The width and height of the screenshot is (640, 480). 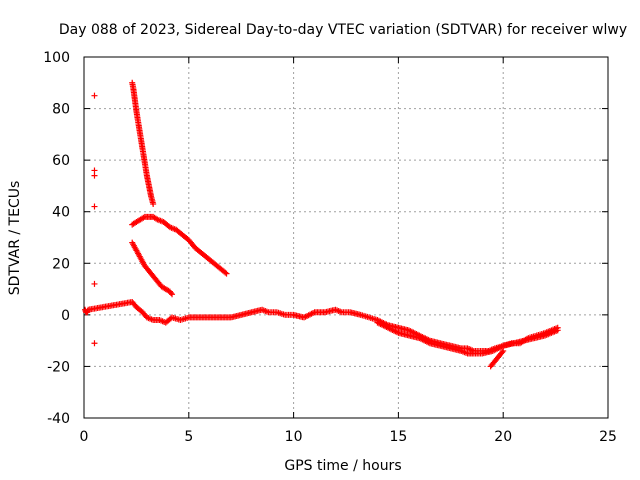 What do you see at coordinates (348, 437) in the screenshot?
I see `x-tick-labels: 0 5 10 15 20 25` at bounding box center [348, 437].